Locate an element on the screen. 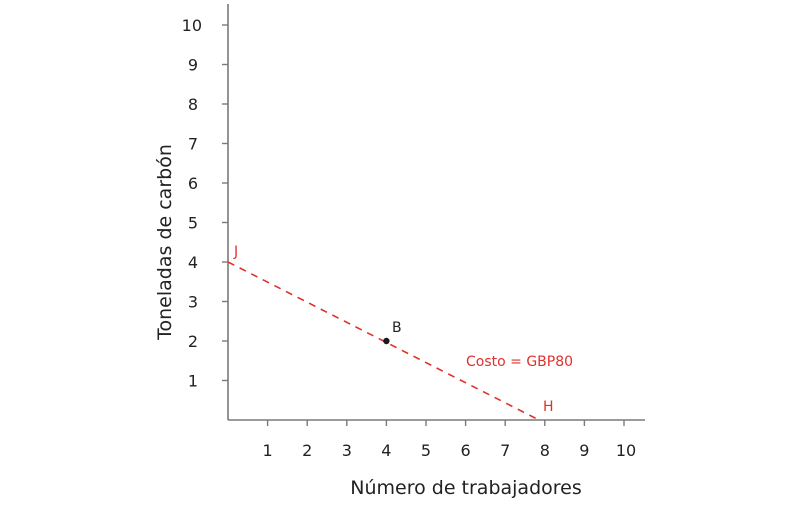 Image resolution: width=809 pixels, height=508 pixels. iso-cost-label: Costo = GBP80 is located at coordinates (519, 362).